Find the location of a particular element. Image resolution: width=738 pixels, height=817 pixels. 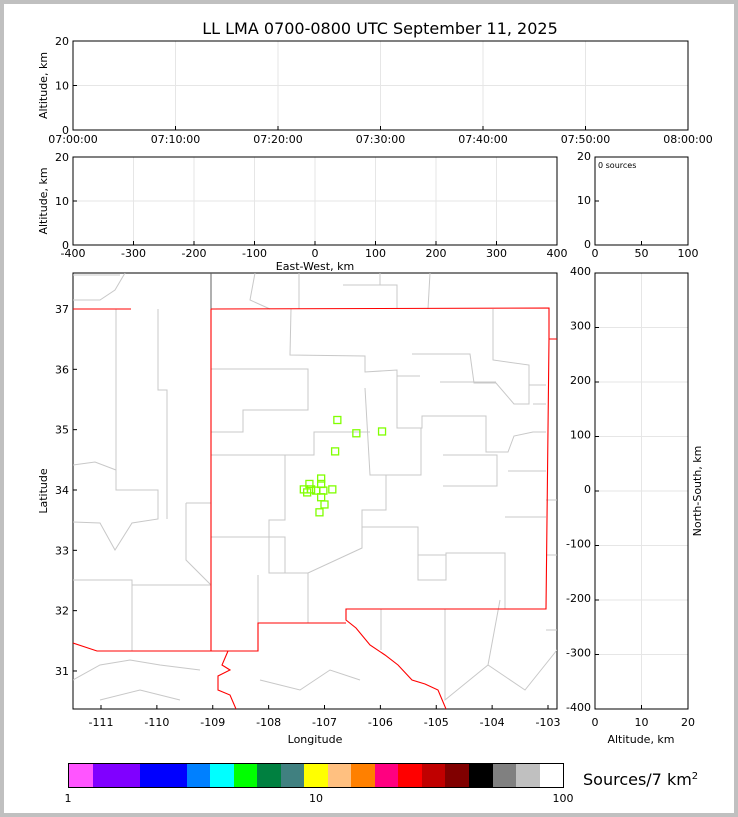

y-axis-label: Latitude is located at coordinates (43, 491).